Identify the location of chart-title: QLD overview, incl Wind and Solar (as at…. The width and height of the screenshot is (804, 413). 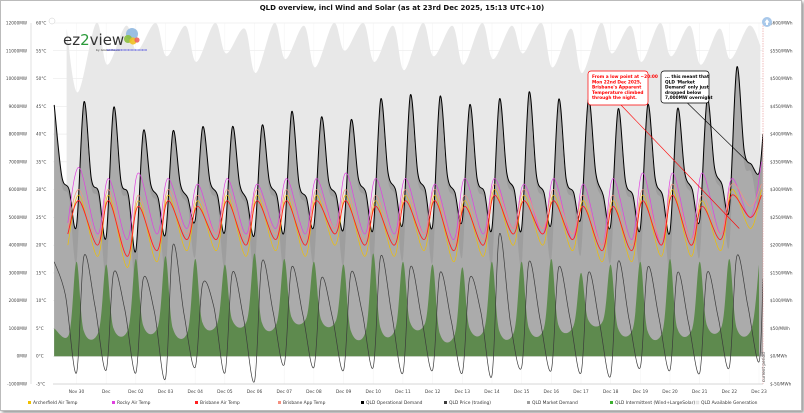
(402, 8).